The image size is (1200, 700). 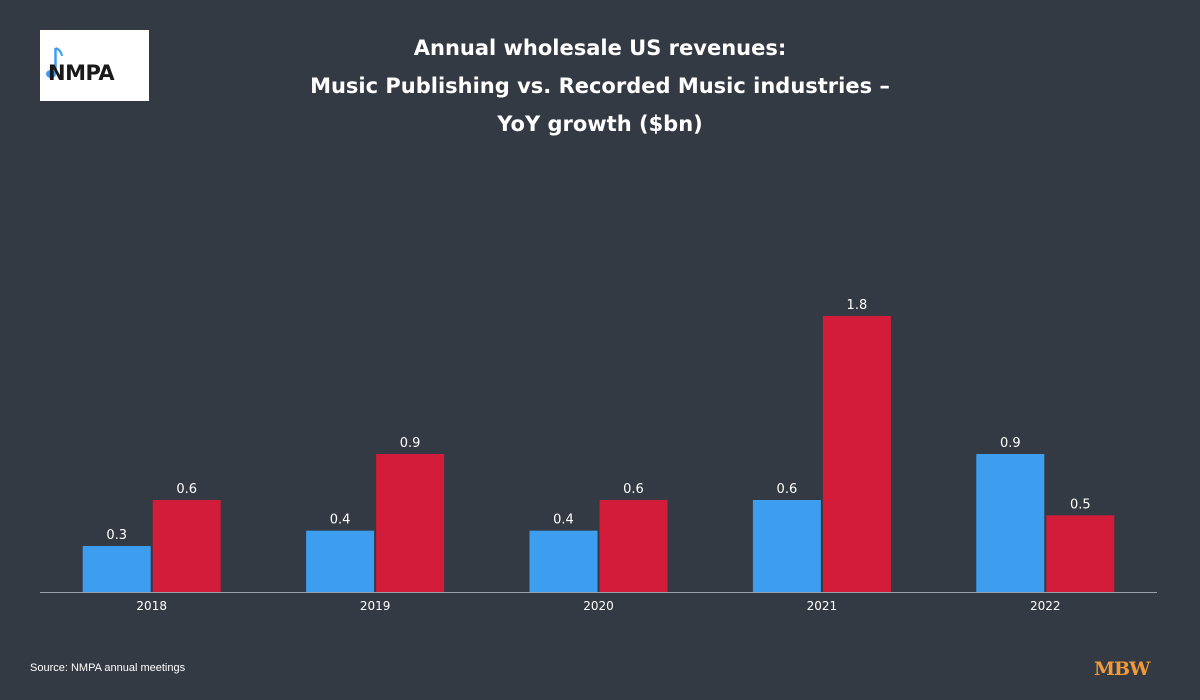 What do you see at coordinates (787, 489) in the screenshot?
I see `data-label-series-1-2021: 0.6` at bounding box center [787, 489].